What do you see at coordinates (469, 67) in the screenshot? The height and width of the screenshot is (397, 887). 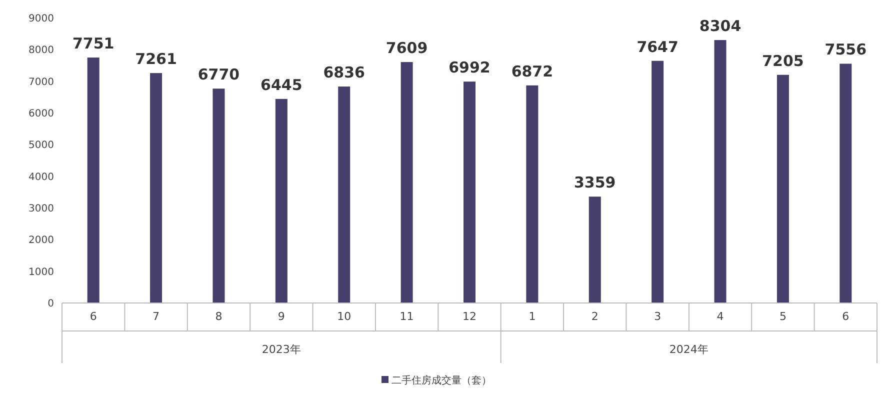 I see `data-label: 6992` at bounding box center [469, 67].